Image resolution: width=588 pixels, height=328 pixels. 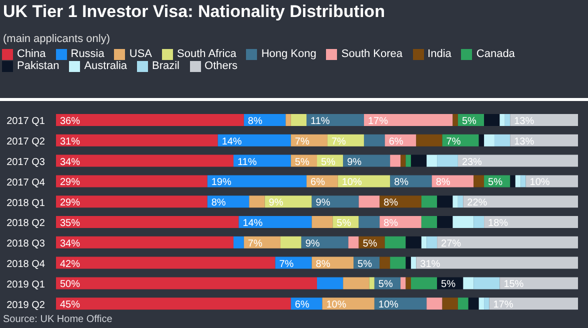 I want to click on legend-label: Hong Kong, so click(x=288, y=54).